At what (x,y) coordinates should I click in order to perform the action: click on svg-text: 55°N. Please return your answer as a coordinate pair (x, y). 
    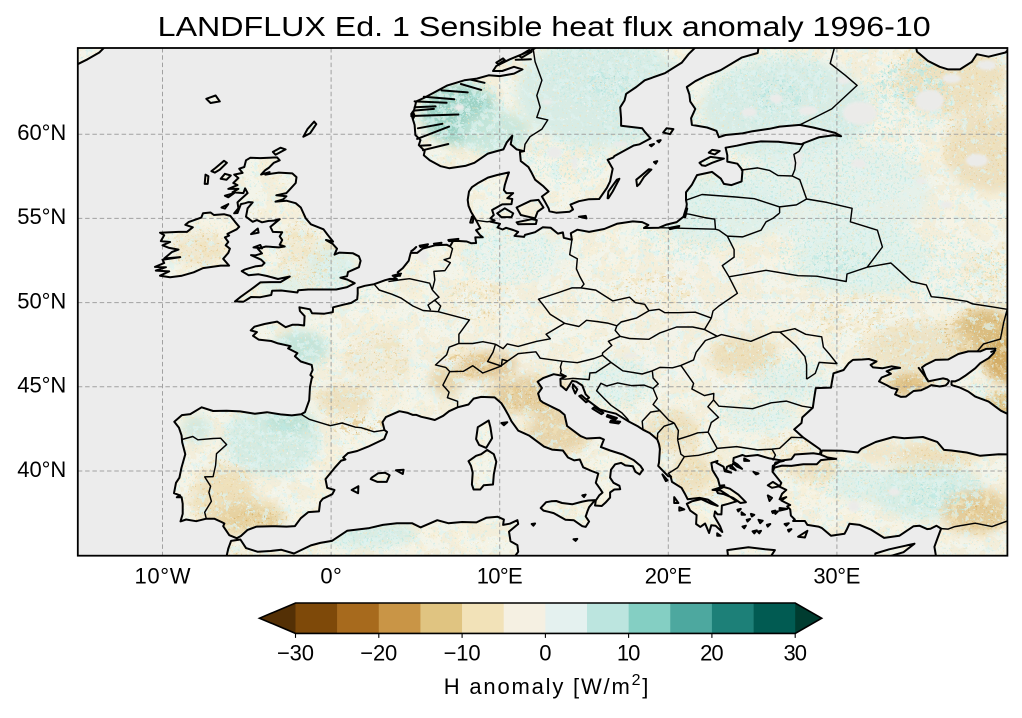
    Looking at the image, I should click on (41, 216).